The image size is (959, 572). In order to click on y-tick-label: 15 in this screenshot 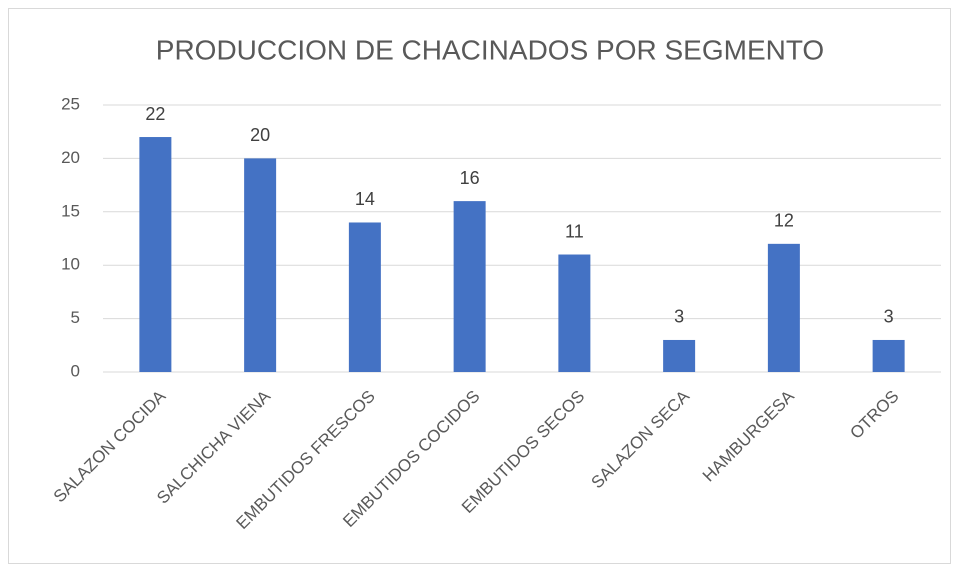, I will do `click(70, 210)`.